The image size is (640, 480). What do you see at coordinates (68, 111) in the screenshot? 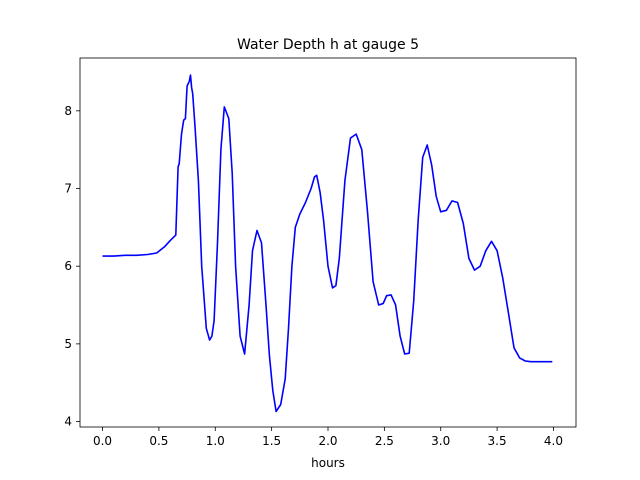
I see `y-tick-label: 8` at bounding box center [68, 111].